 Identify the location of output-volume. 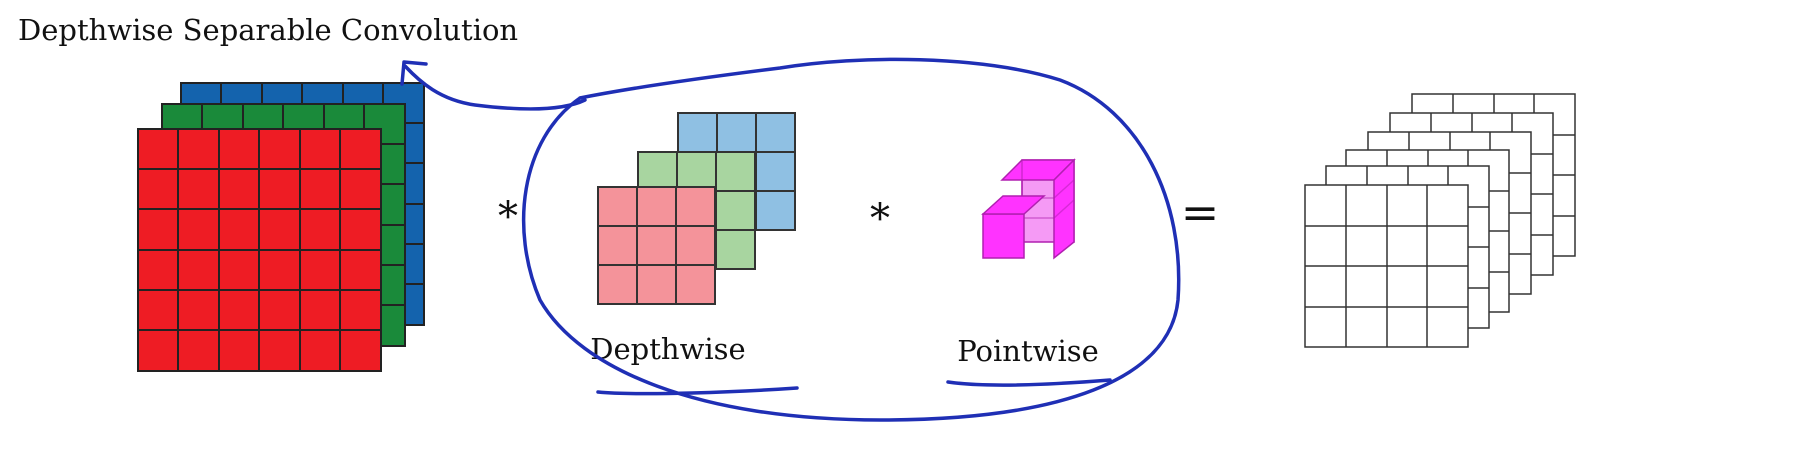
(1440, 220).